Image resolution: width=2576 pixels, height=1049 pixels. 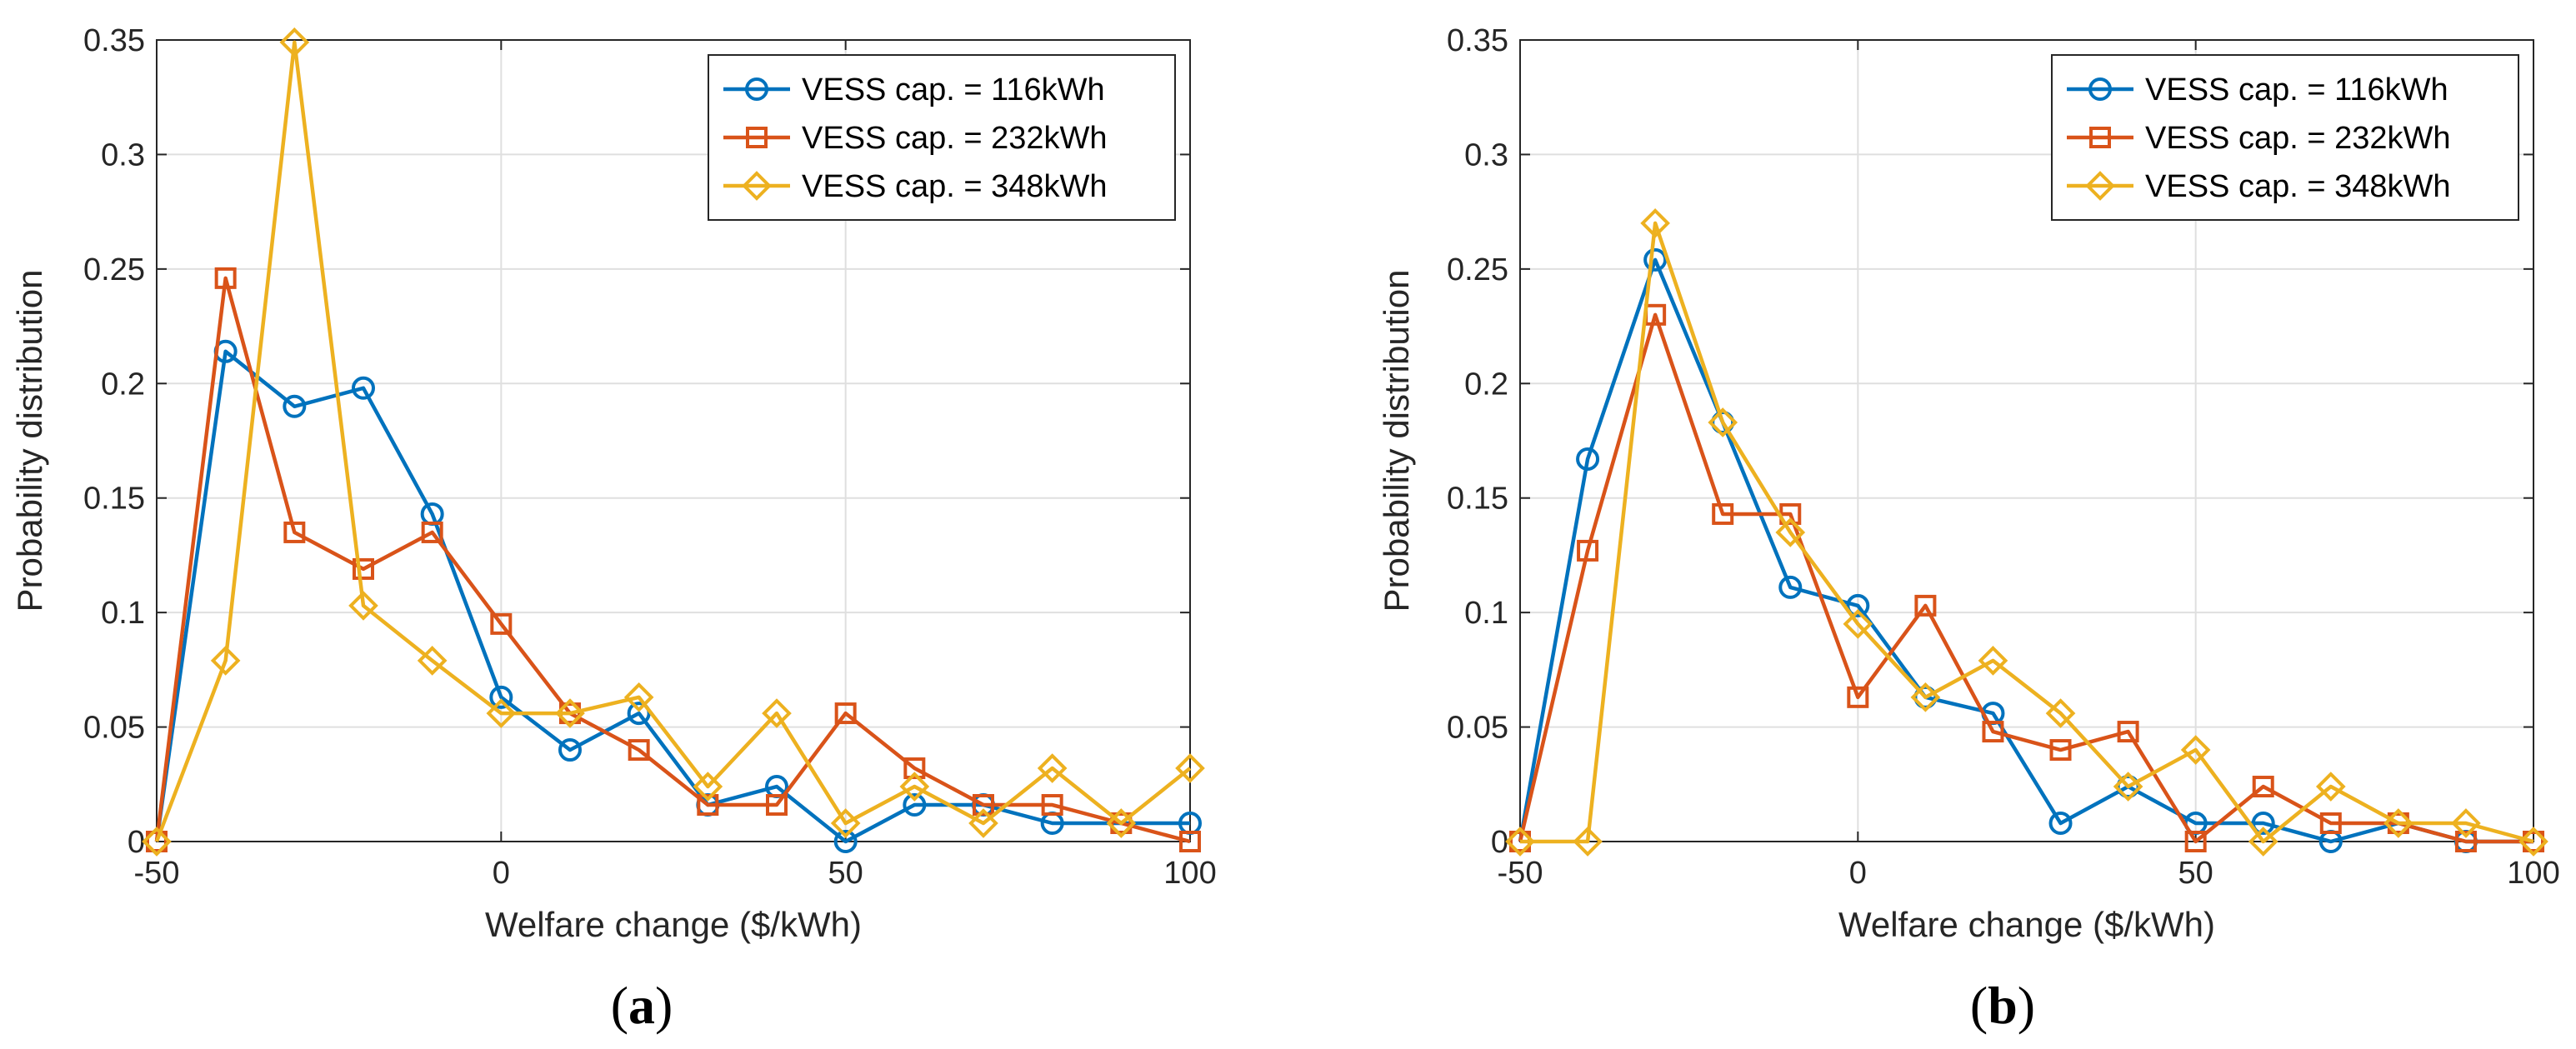 I want to click on panel-label-letter: b, so click(x=2003, y=1005).